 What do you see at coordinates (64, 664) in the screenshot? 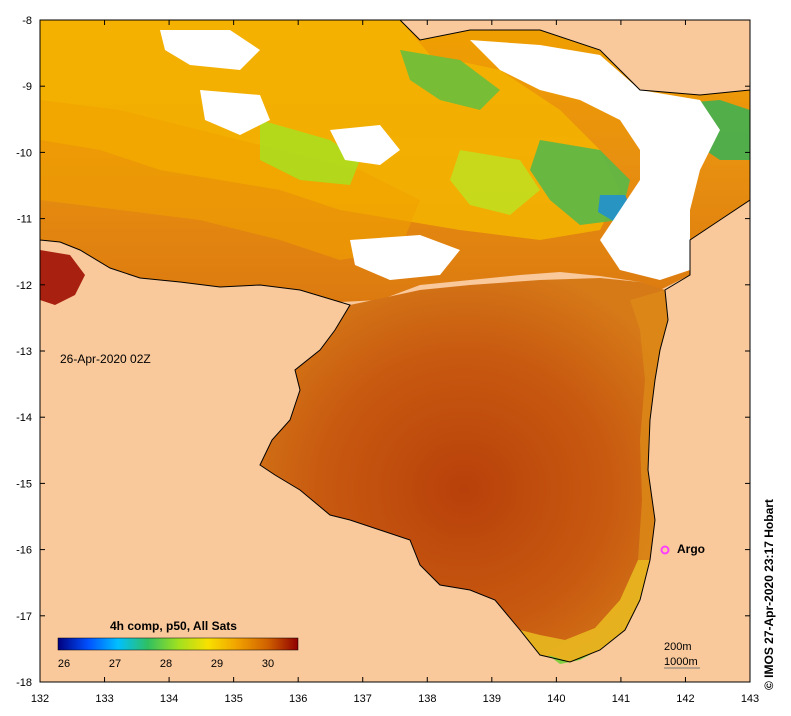
I see `legend-label: 26` at bounding box center [64, 664].